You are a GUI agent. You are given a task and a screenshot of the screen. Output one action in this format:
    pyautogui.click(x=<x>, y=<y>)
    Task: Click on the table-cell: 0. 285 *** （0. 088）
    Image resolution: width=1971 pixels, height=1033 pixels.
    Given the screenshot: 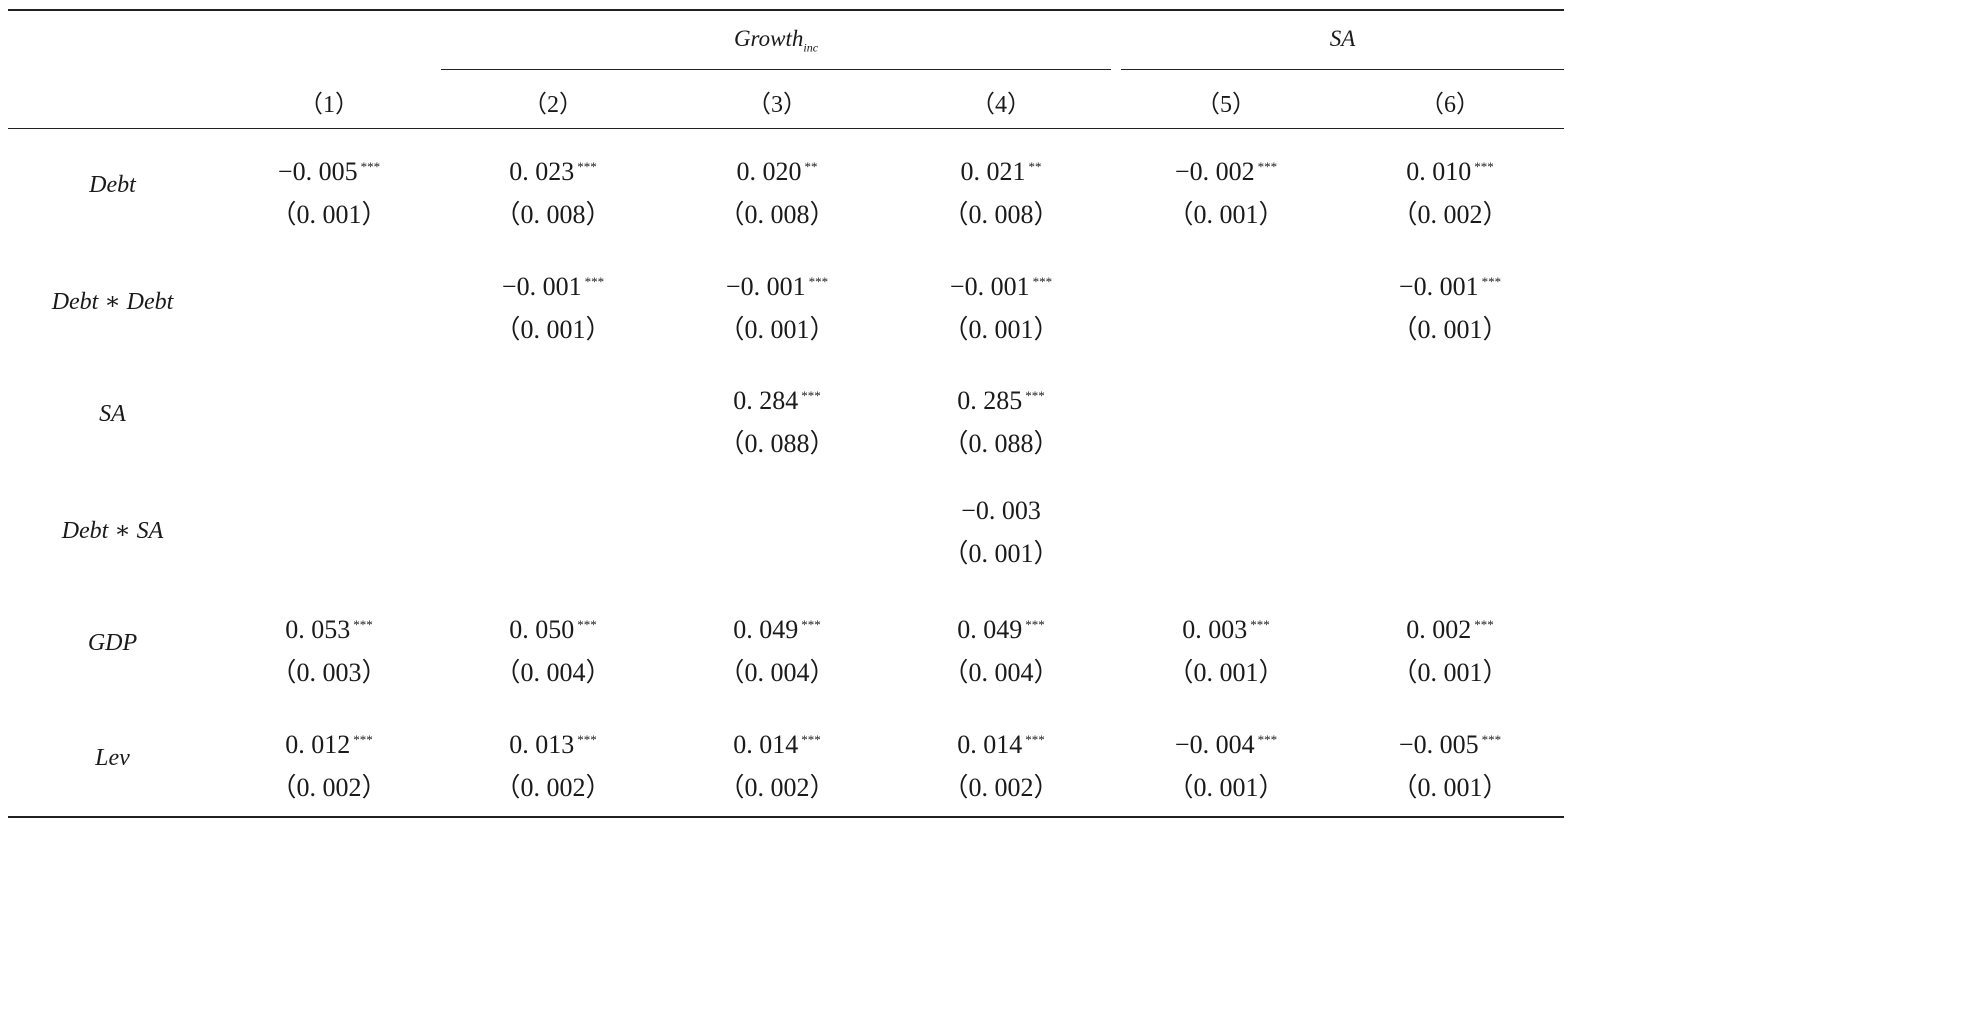 What is the action you would take?
    pyautogui.click(x=1001, y=419)
    